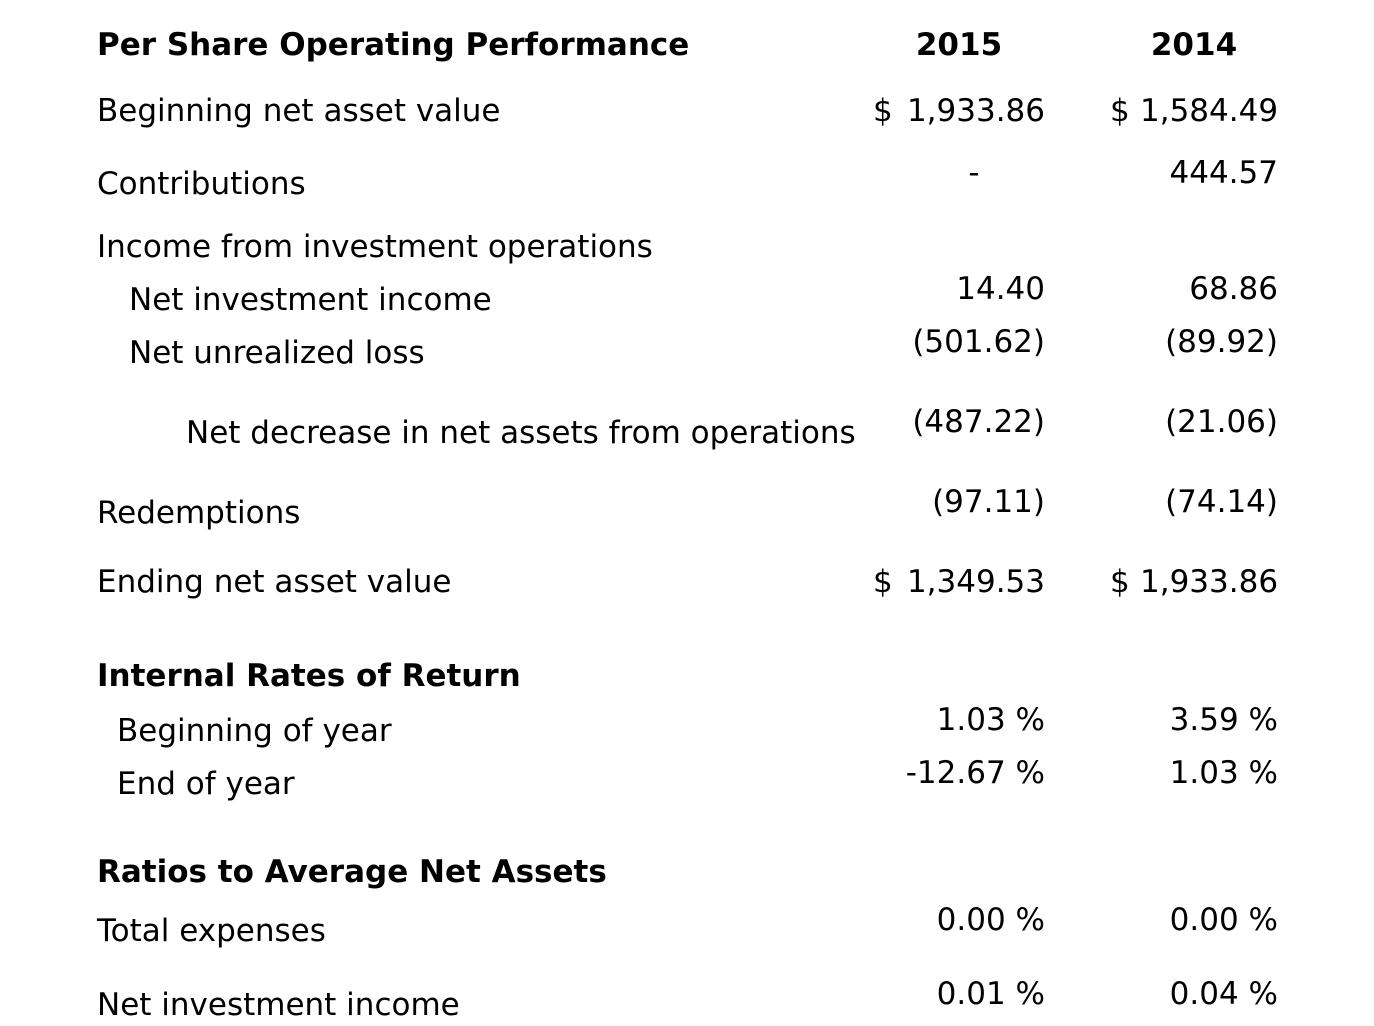 Image resolution: width=1374 pixels, height=1026 pixels. Describe the element at coordinates (990, 994) in the screenshot. I see `value-2015: 0.01 %` at that location.